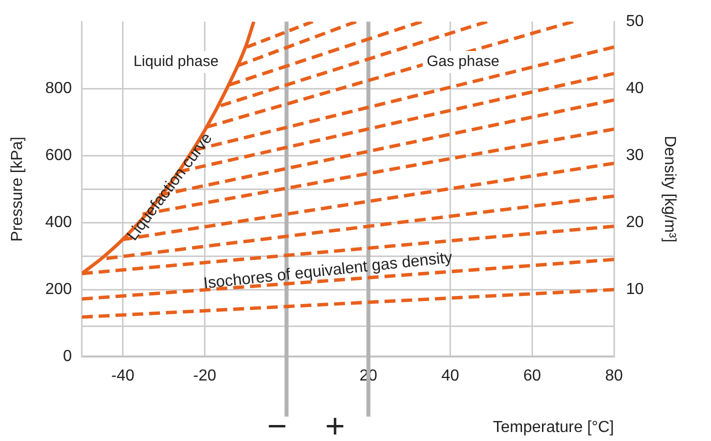 The height and width of the screenshot is (441, 711). What do you see at coordinates (614, 376) in the screenshot?
I see `x-tick-label: 80` at bounding box center [614, 376].